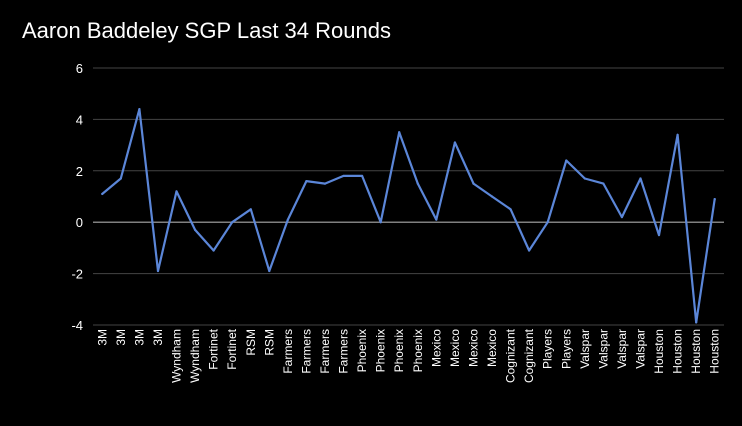 This screenshot has height=426, width=742. I want to click on y-tick-label: -2, so click(77, 274).